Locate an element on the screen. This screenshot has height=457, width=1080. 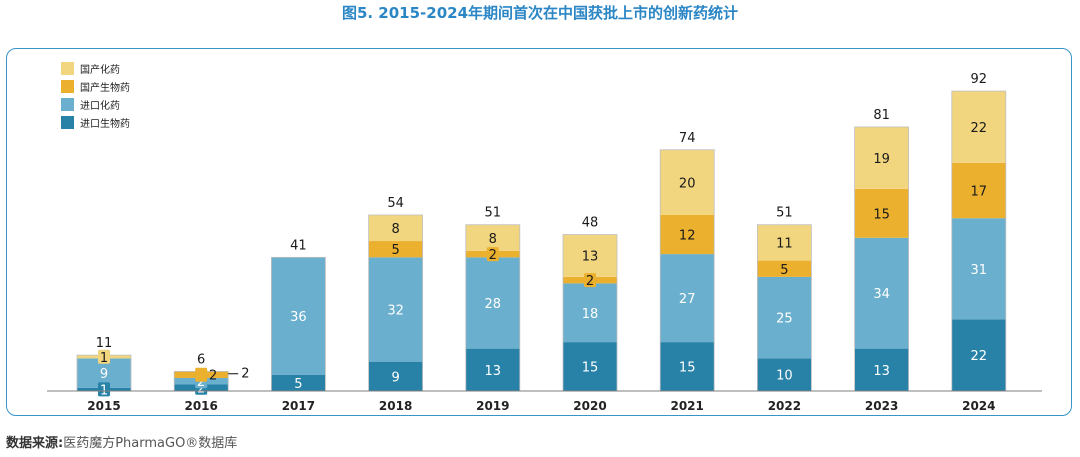
legend-label: 进口化药 is located at coordinates (100, 106).